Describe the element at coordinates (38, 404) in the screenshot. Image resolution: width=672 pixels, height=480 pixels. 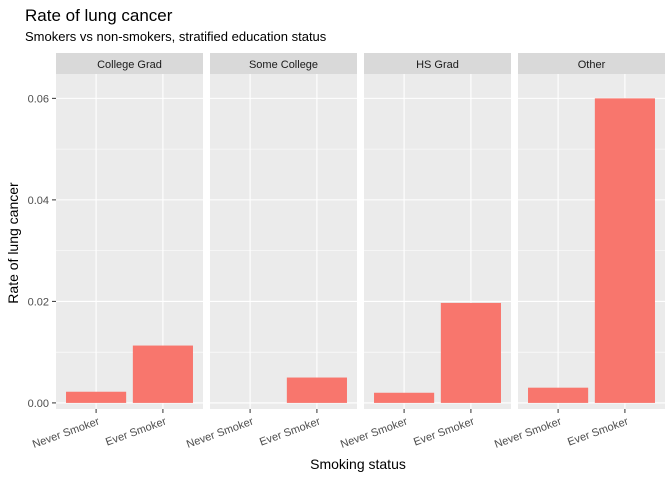
I see `y-tick-label: 0.00` at that location.